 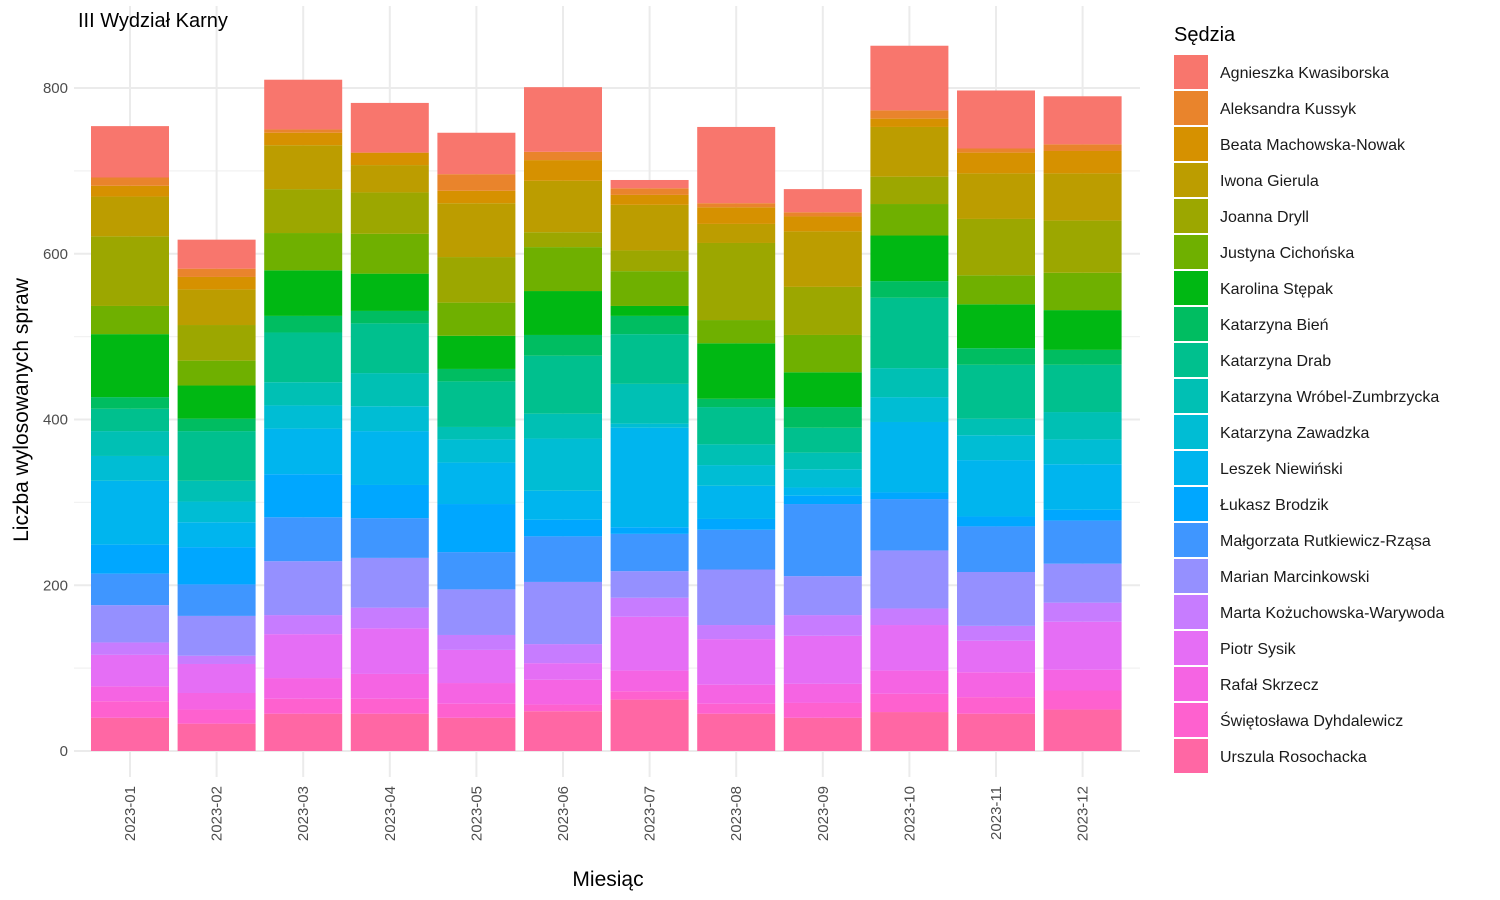 I want to click on x-tick-label: 2023-07, so click(x=650, y=813).